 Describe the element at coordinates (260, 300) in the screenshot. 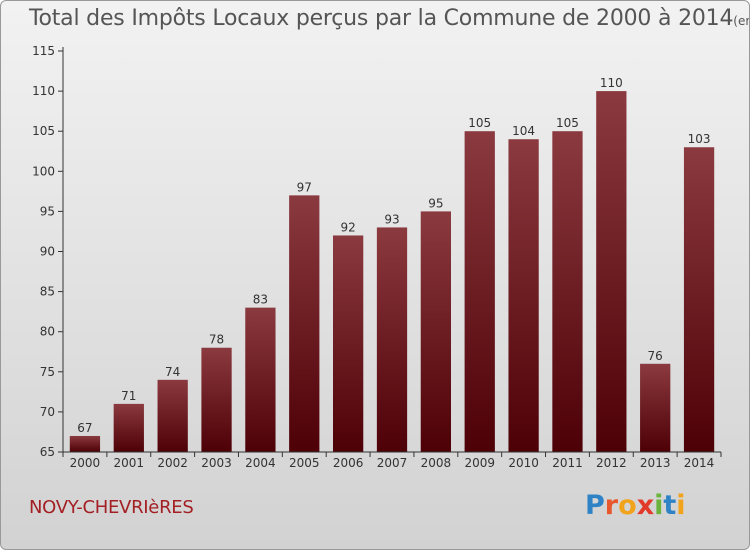

I see `bar-value-label: 83` at that location.